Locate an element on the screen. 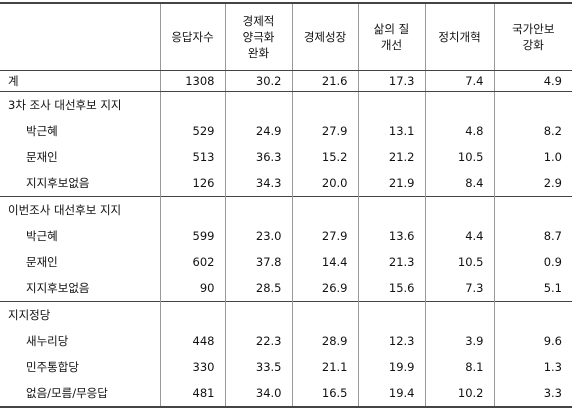 The image size is (580, 408). group-row: 이번조사 대선후보 지지 is located at coordinates (286, 209).